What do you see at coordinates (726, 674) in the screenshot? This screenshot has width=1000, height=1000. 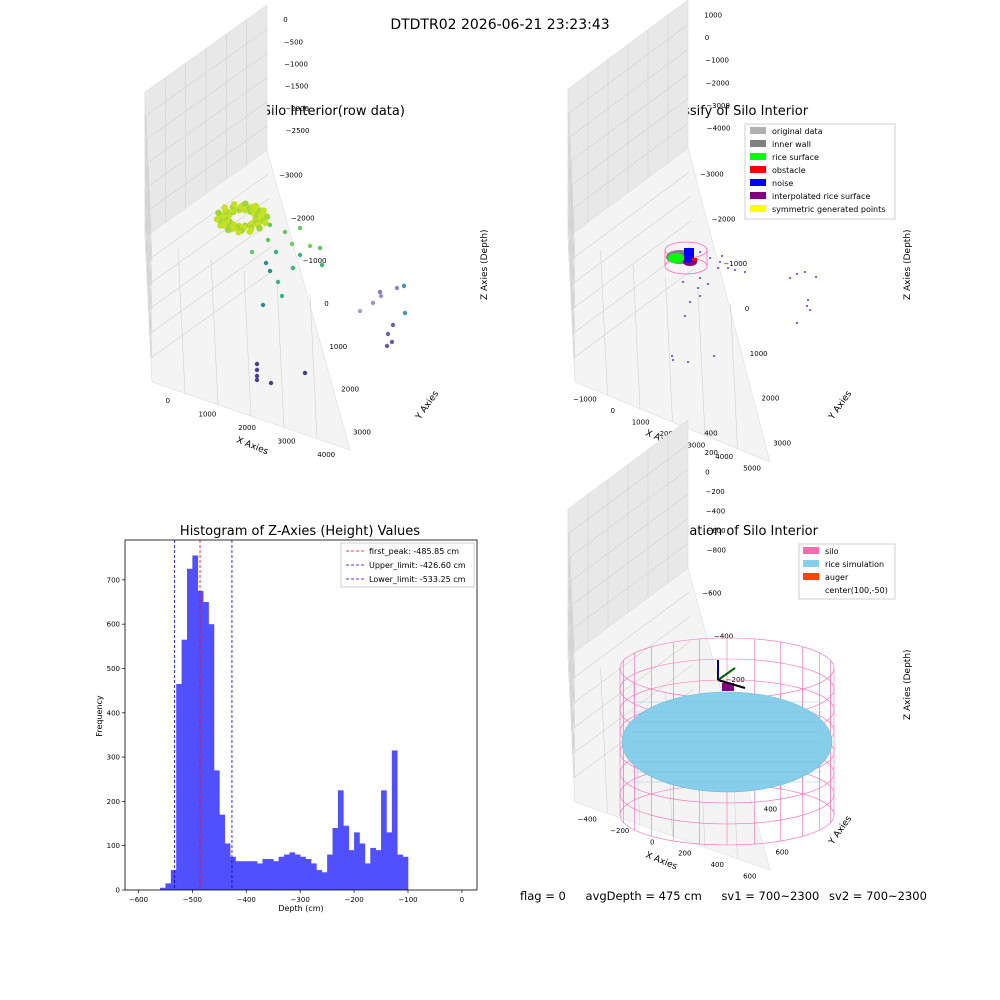 I see `simulation-axis-y-arrow` at bounding box center [726, 674].